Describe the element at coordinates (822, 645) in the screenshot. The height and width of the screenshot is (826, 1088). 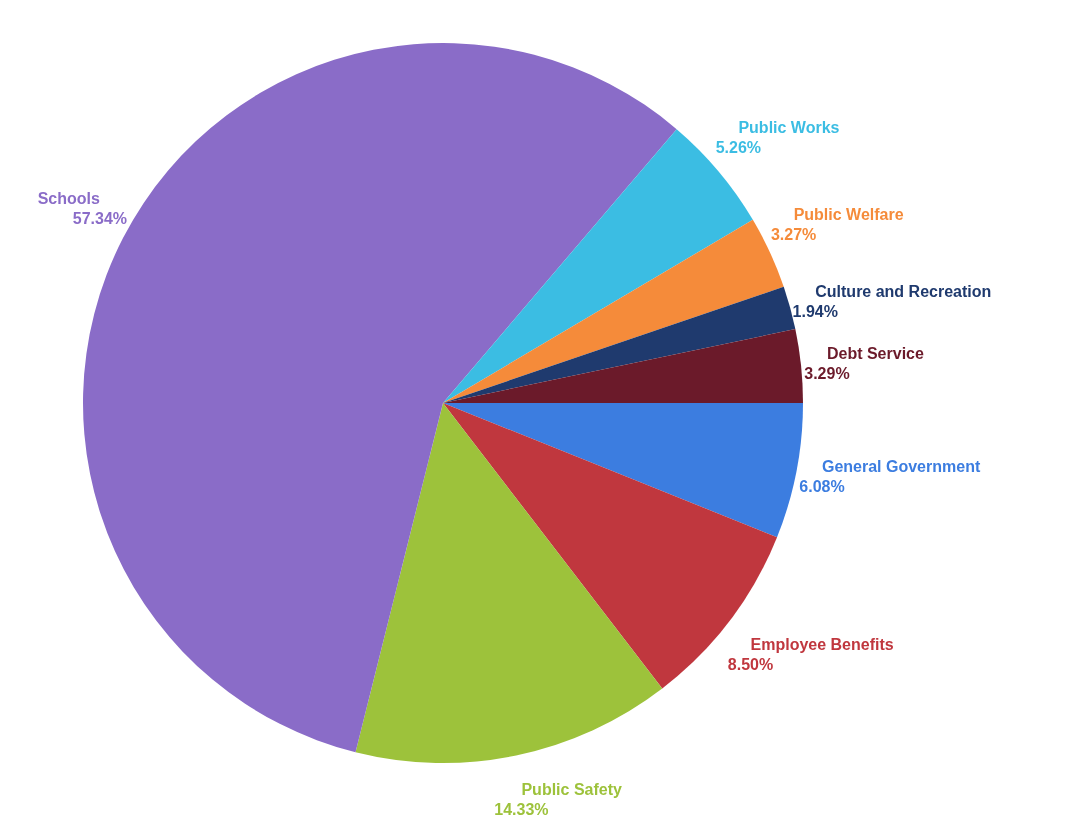
I see `slice-label: Employee Benefits` at that location.